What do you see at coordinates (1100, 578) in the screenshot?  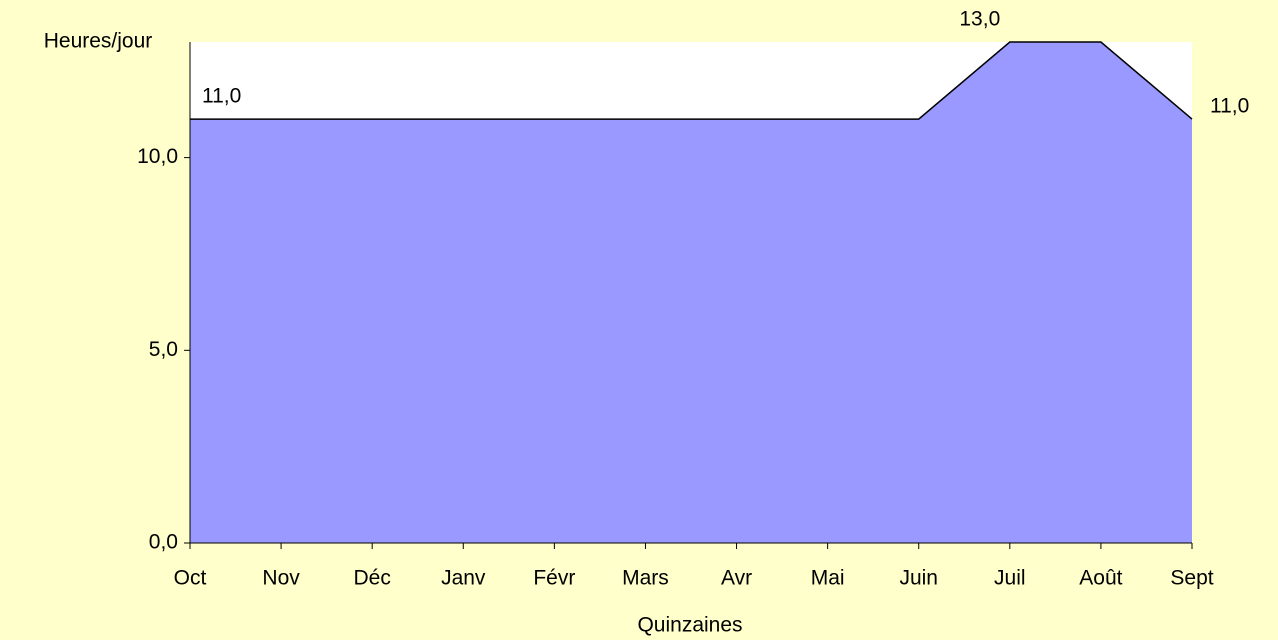 I see `x-tick-label: Août` at bounding box center [1100, 578].